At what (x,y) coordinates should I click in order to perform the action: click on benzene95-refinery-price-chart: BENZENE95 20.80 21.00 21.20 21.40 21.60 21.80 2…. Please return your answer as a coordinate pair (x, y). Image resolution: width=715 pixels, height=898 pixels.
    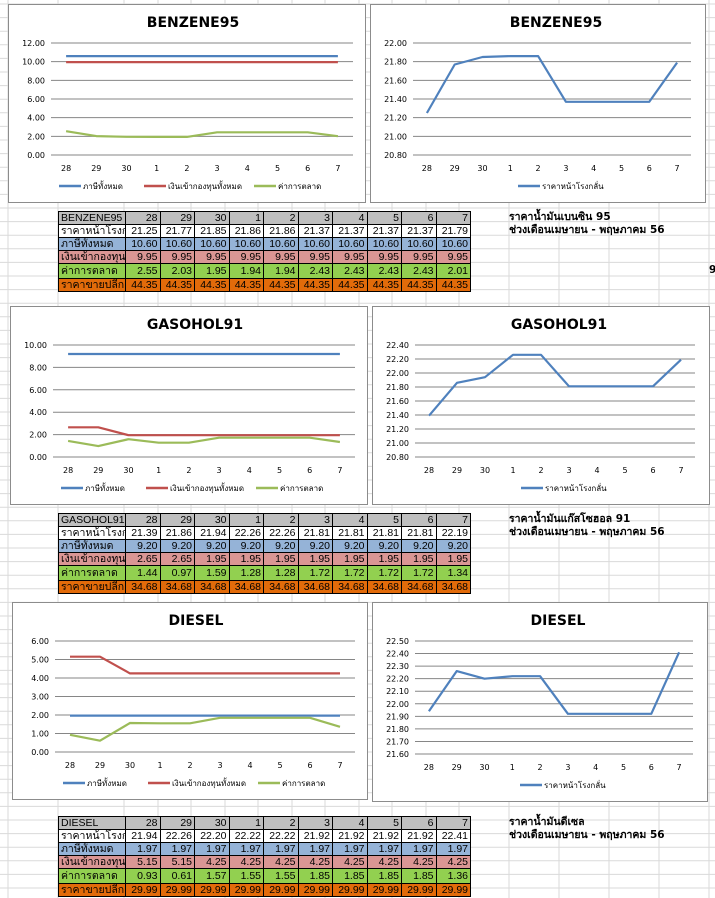
    Looking at the image, I should click on (538, 103).